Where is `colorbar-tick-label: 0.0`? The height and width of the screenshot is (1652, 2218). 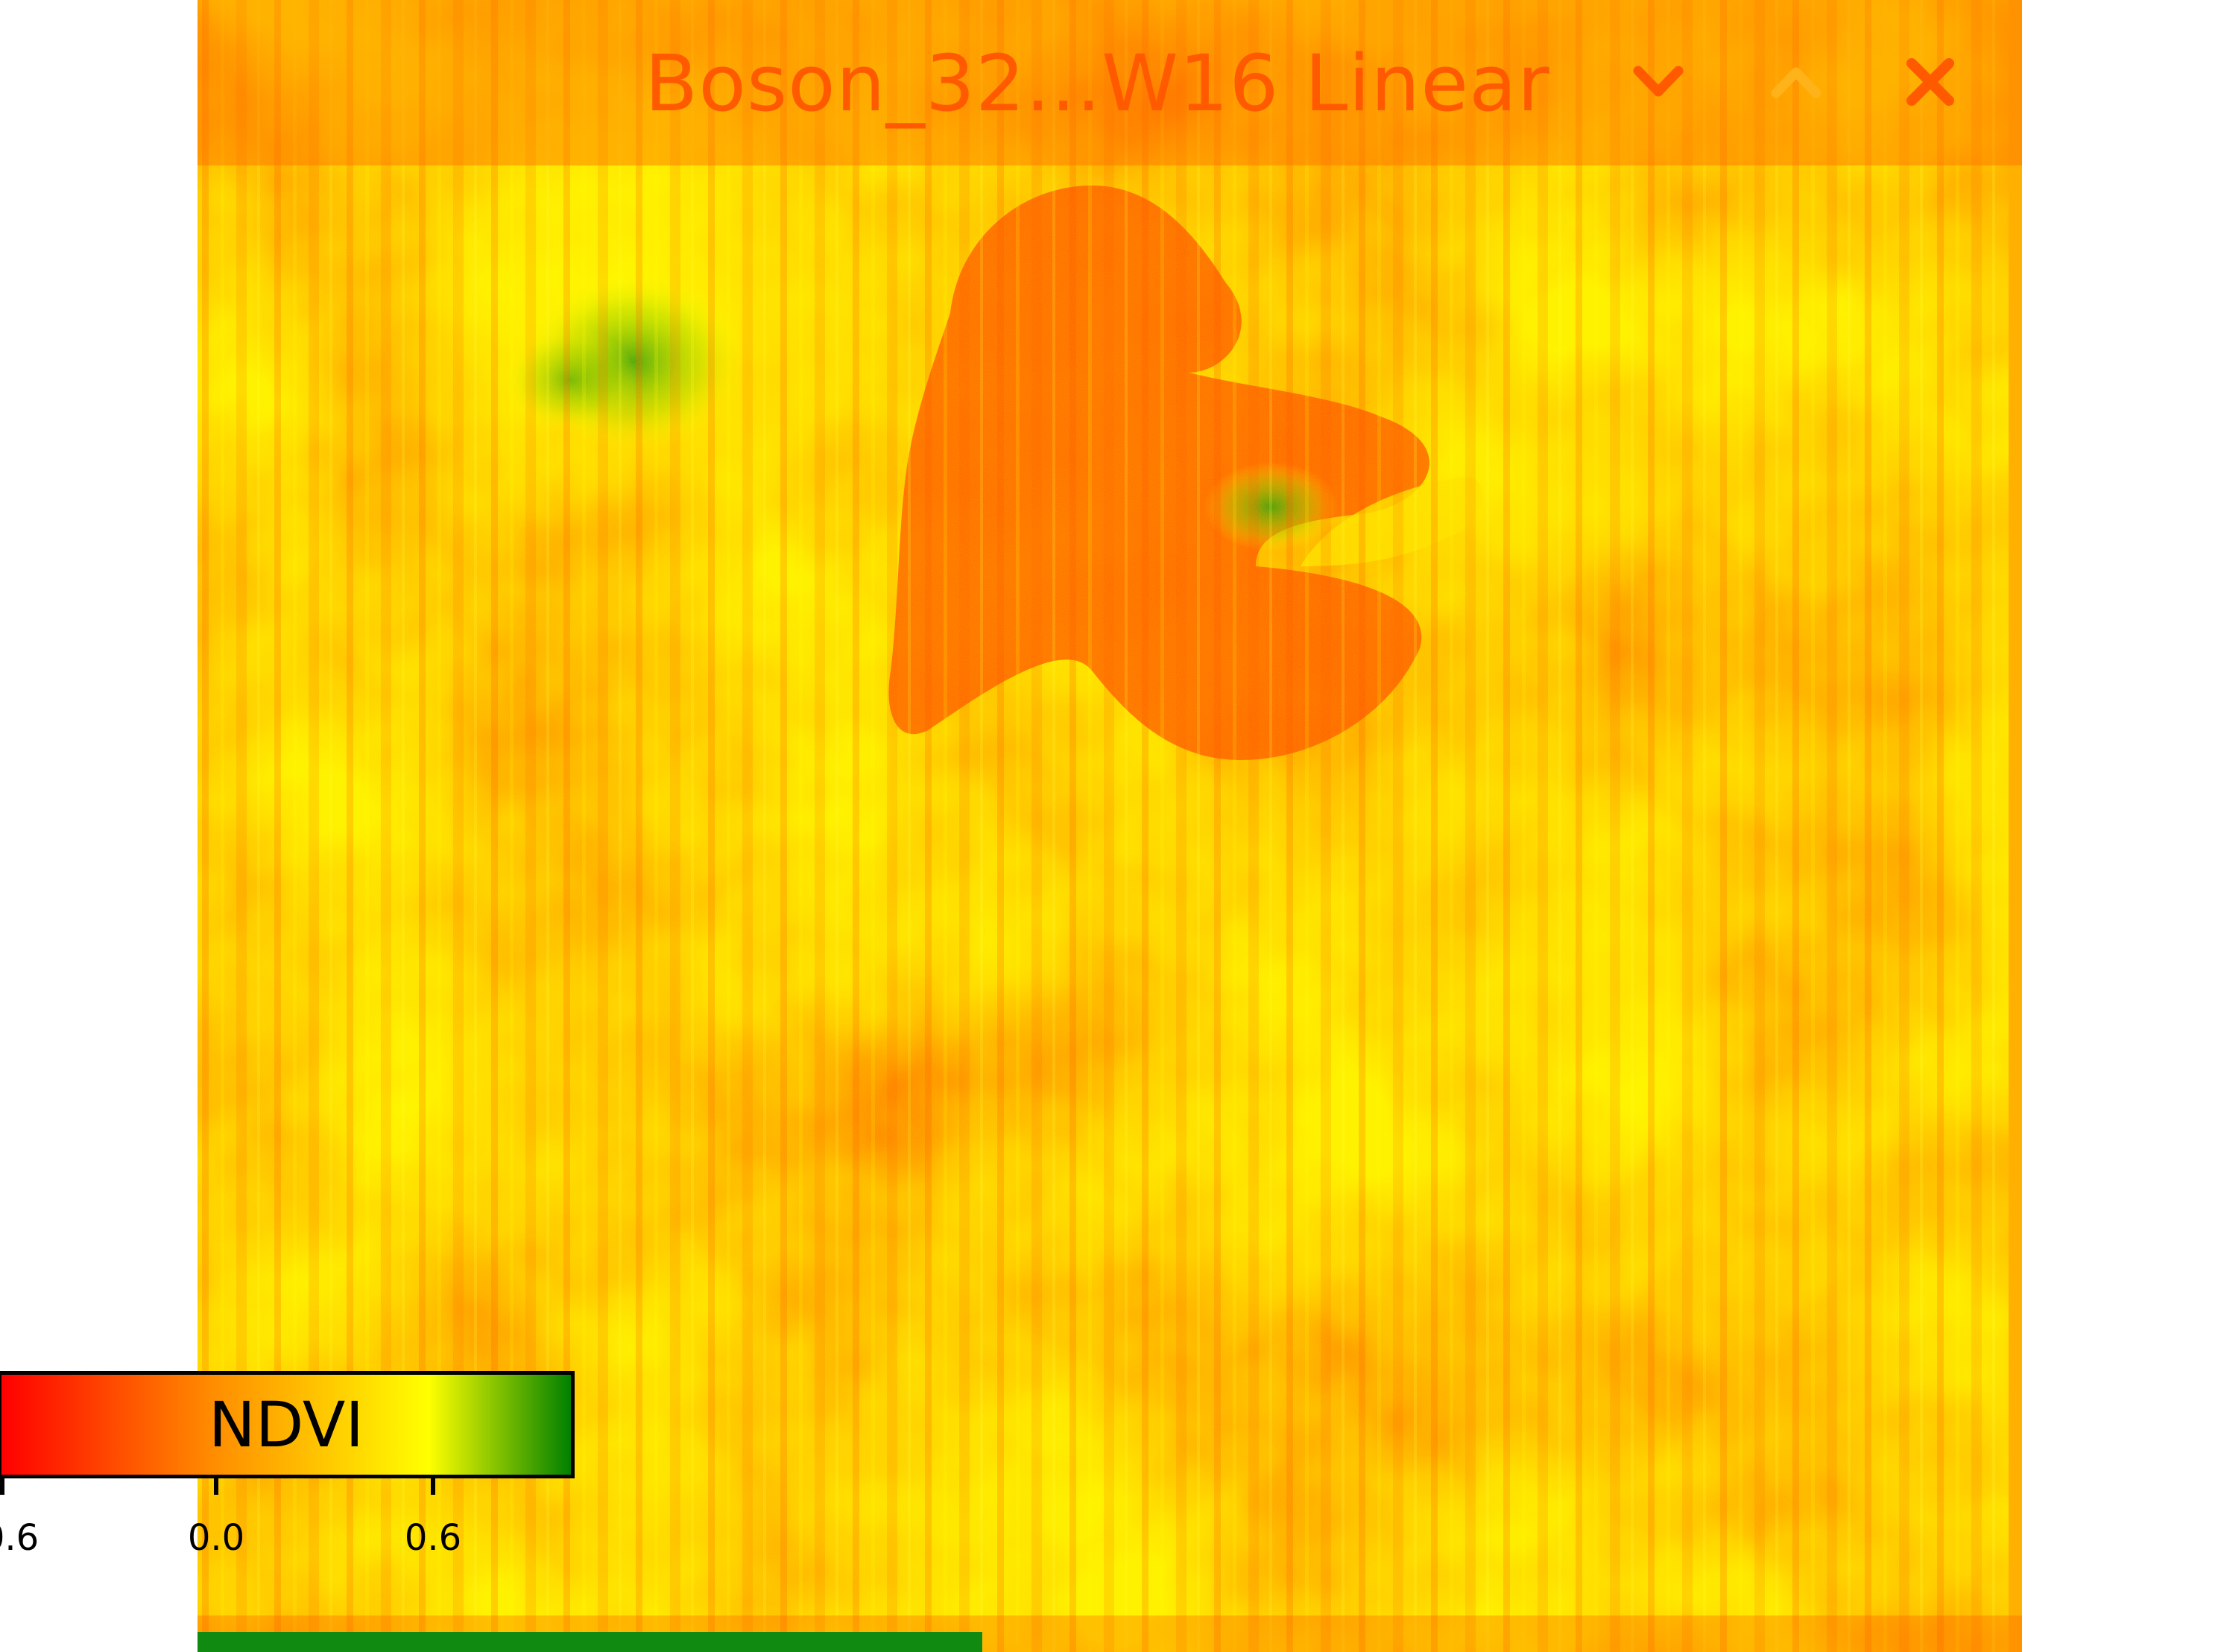
colorbar-tick-label: 0.0 is located at coordinates (216, 1538).